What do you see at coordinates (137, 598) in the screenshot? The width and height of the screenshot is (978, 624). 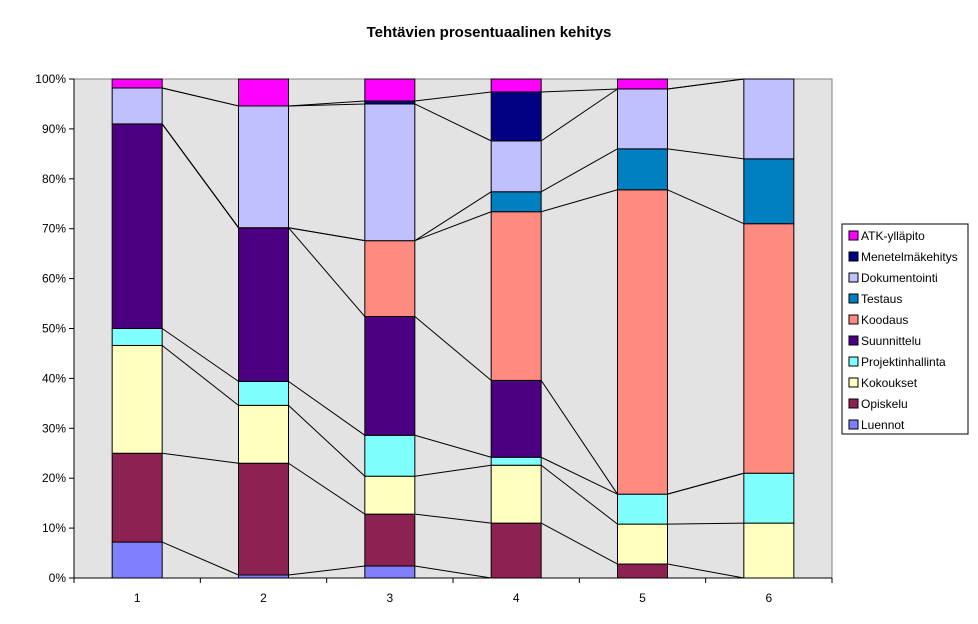 I see `x-tick-label: 1` at bounding box center [137, 598].